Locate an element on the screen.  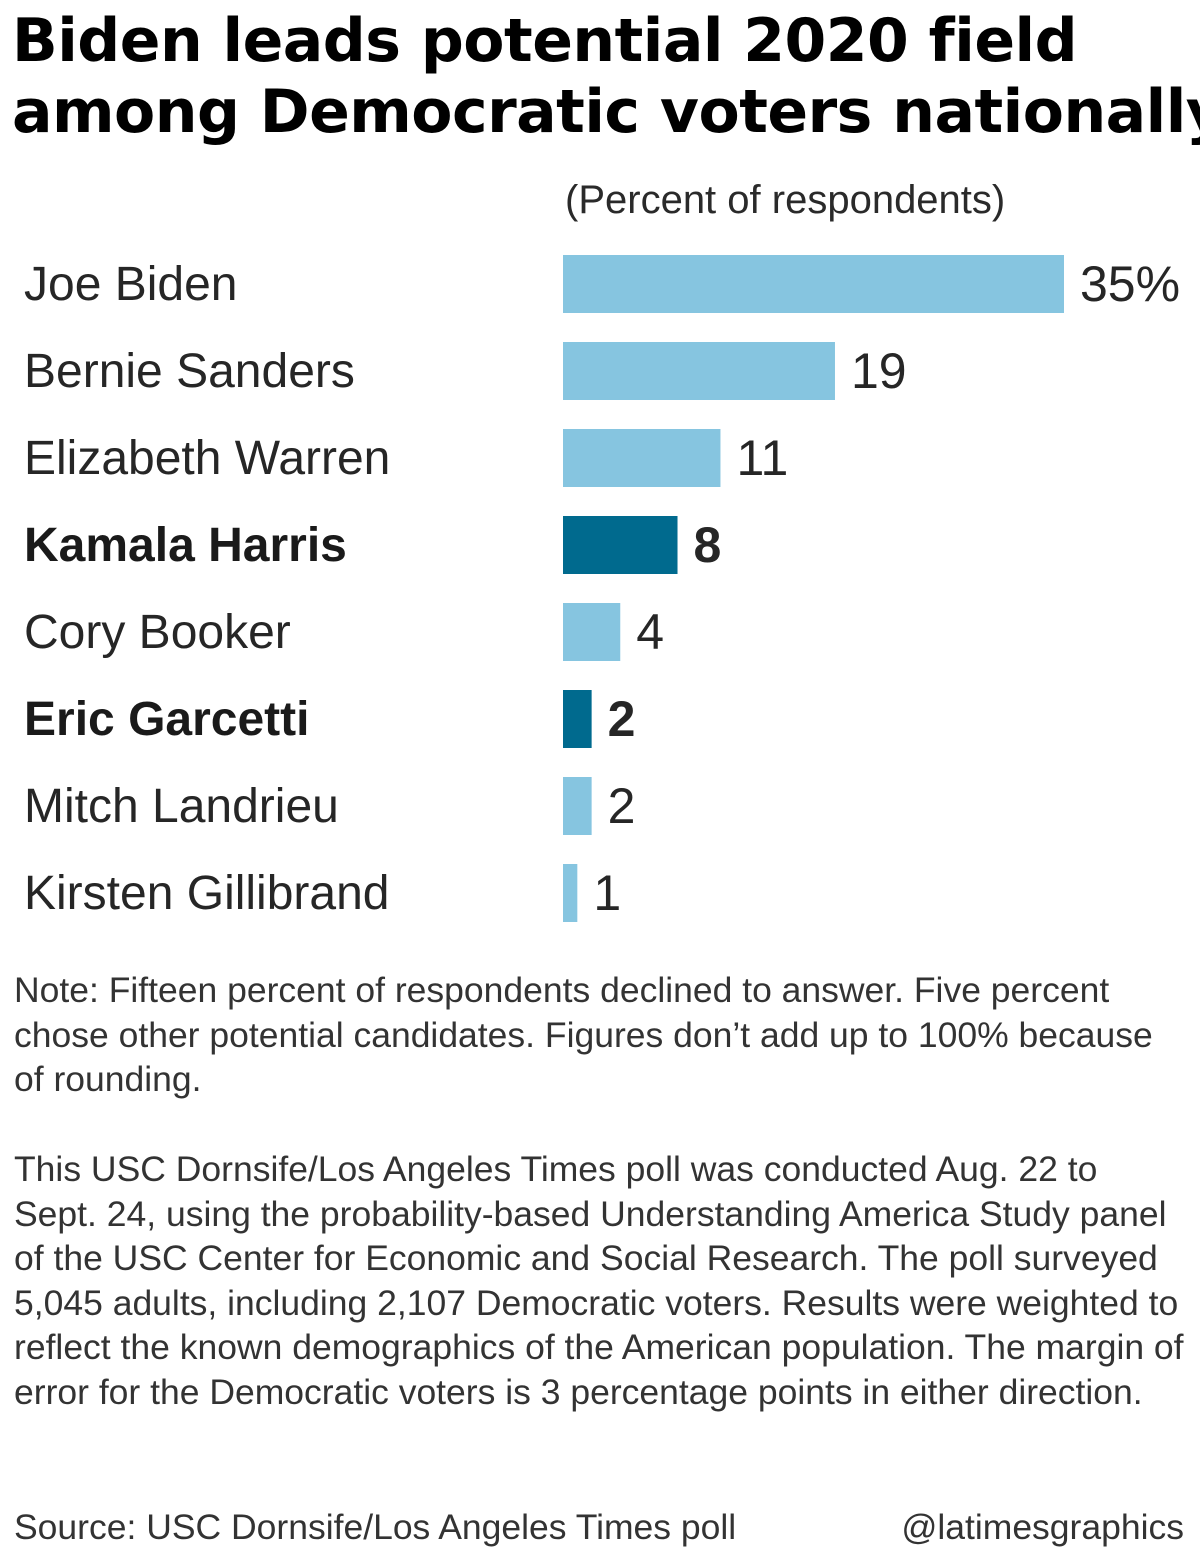
category-label-kamala-harris: Kamala Harris is located at coordinates (185, 545).